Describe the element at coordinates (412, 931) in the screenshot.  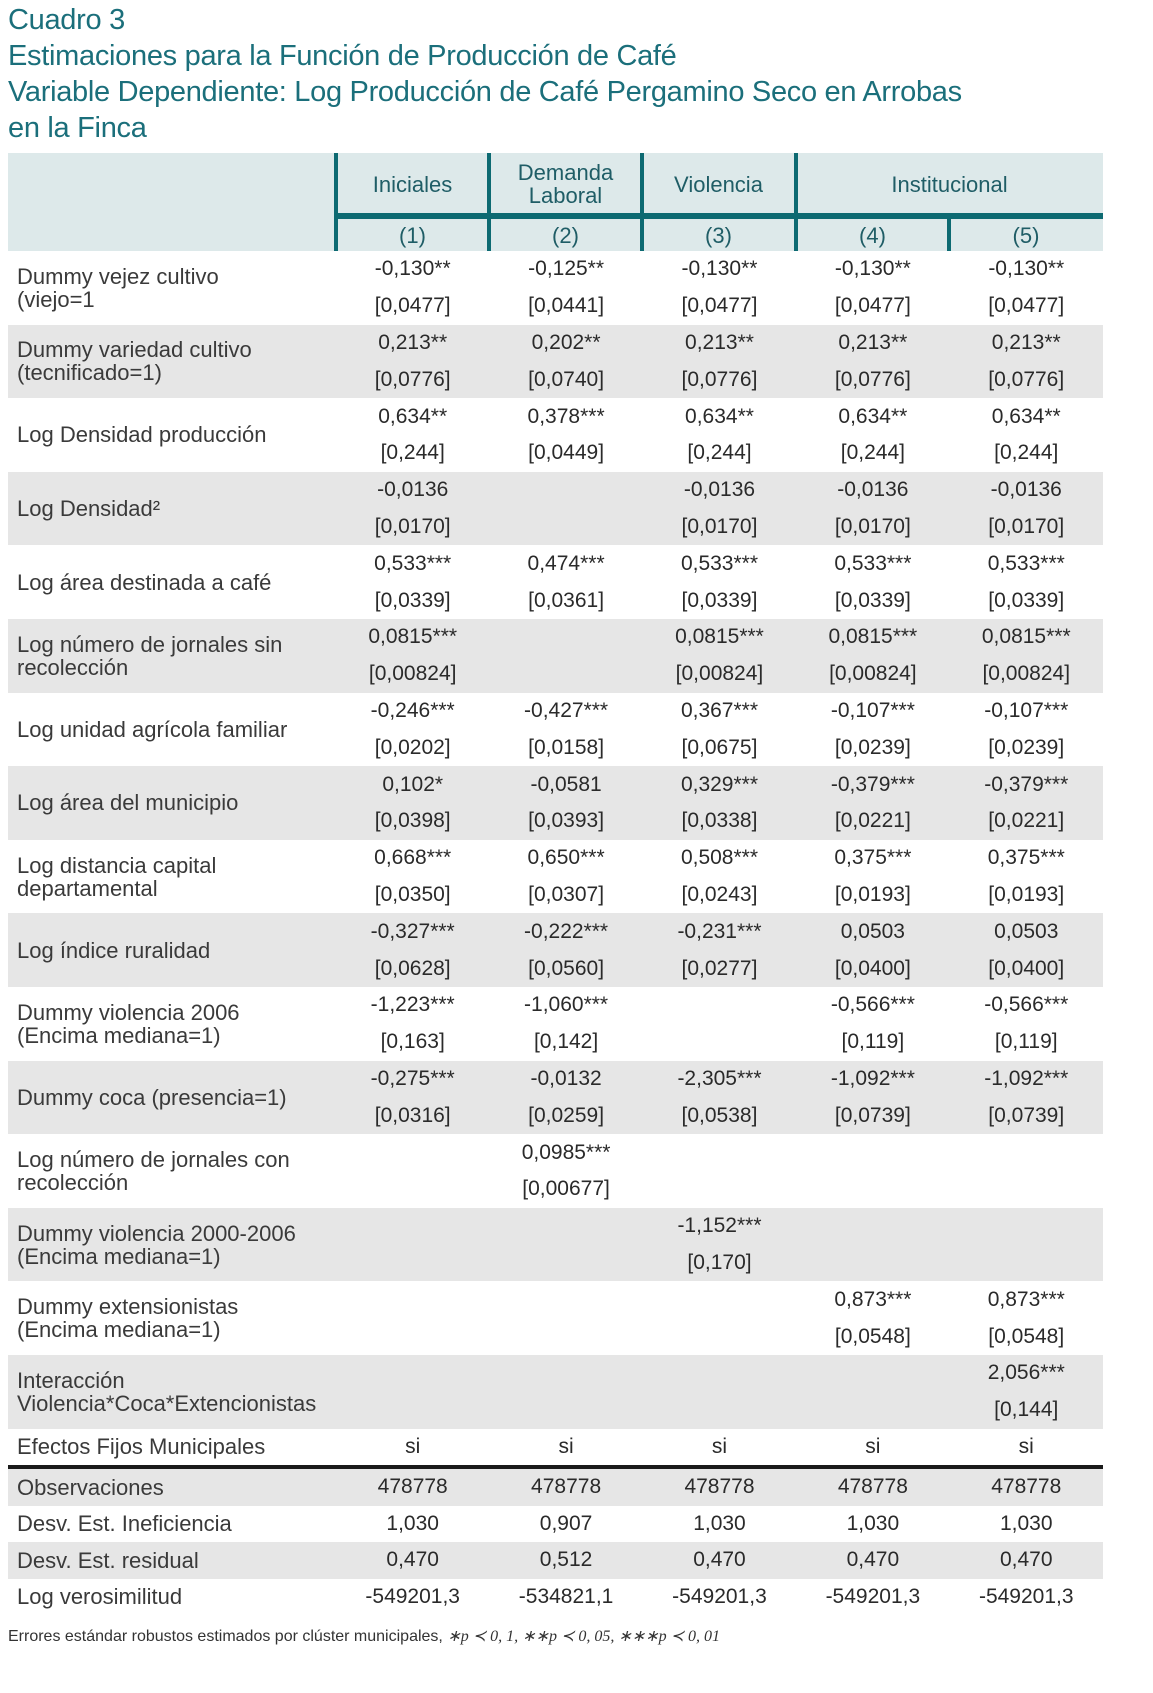
I see `coefficient: -0,327***` at that location.